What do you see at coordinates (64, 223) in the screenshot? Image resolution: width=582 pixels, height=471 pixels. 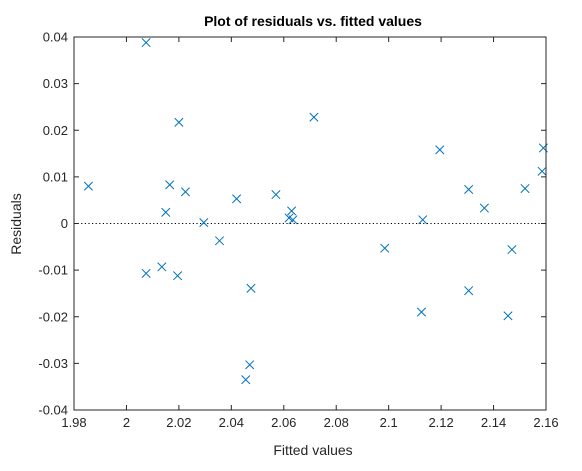 I see `y-tick-label: 0` at bounding box center [64, 223].